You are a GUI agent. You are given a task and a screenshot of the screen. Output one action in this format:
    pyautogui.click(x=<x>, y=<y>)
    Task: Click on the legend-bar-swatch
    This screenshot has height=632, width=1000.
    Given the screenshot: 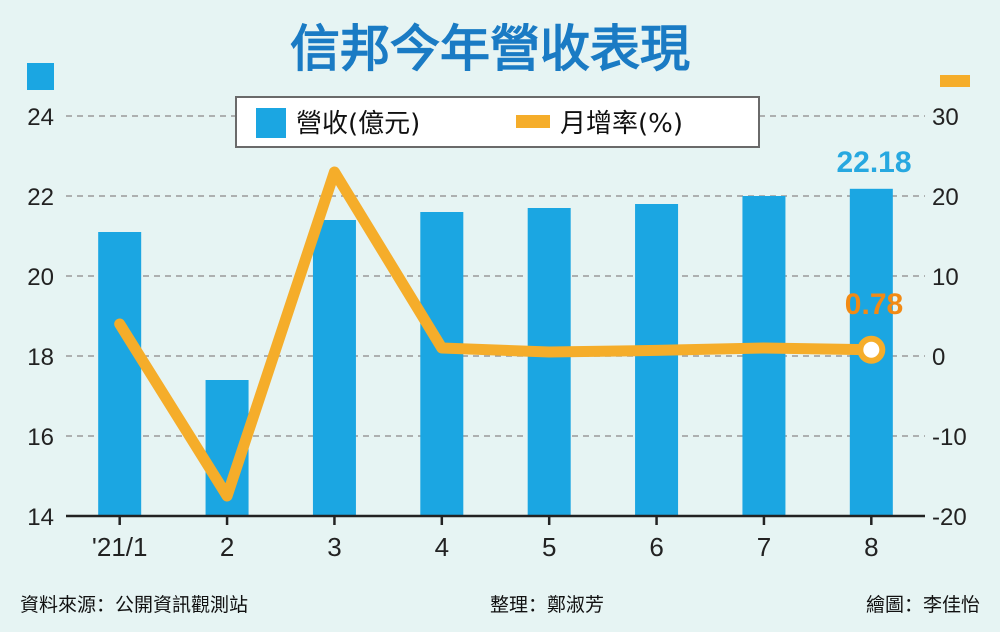 What is the action you would take?
    pyautogui.click(x=271, y=123)
    